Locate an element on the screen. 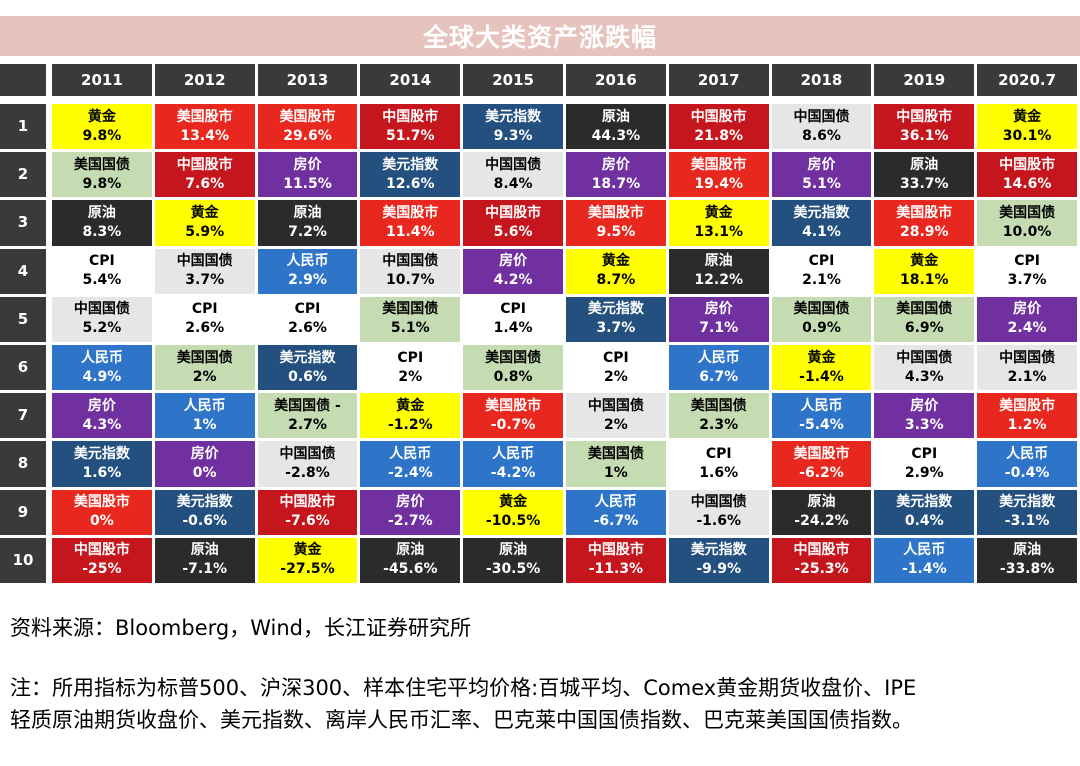 The height and width of the screenshot is (766, 1080). asset-cell: 黄金 -1.2% is located at coordinates (410, 416).